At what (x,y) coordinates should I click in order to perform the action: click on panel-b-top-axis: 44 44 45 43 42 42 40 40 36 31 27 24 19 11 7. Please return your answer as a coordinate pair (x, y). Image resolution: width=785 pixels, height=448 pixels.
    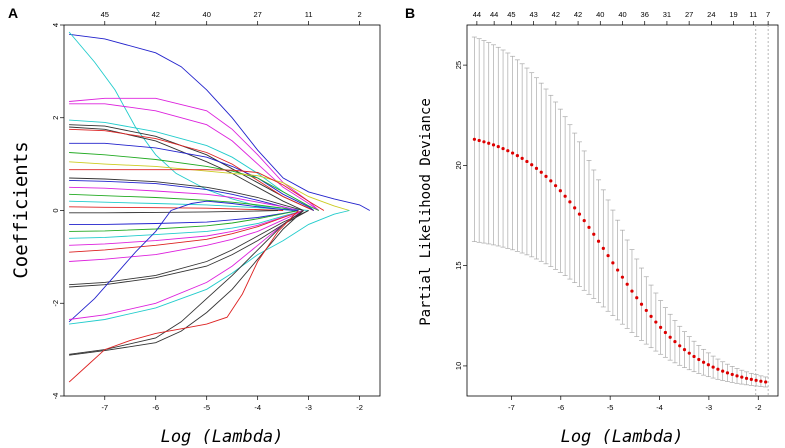
    Looking at the image, I should click on (621, 17).